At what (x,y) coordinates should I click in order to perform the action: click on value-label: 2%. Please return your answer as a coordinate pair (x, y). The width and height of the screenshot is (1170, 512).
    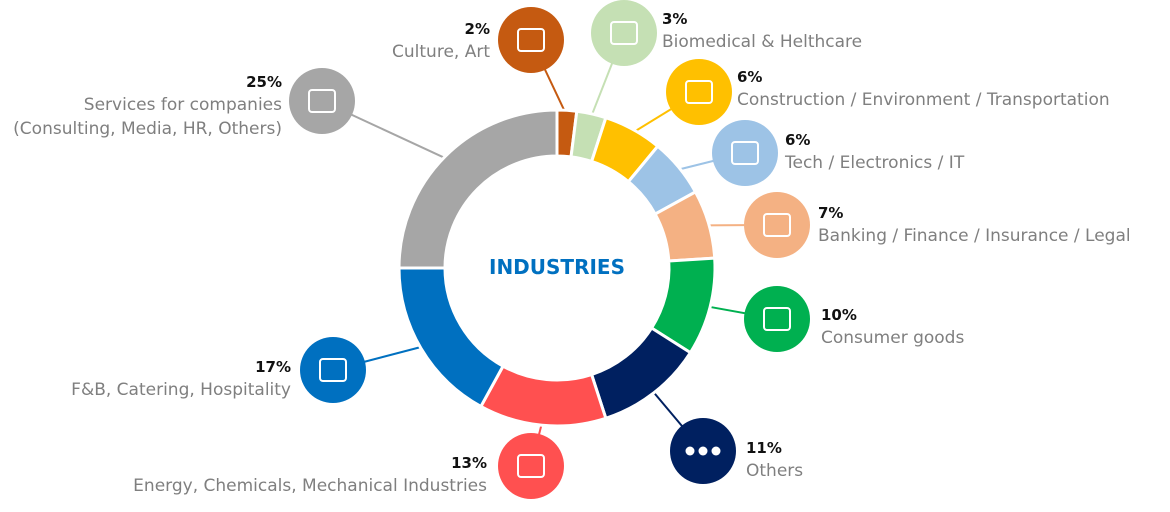
    Looking at the image, I should click on (477, 29).